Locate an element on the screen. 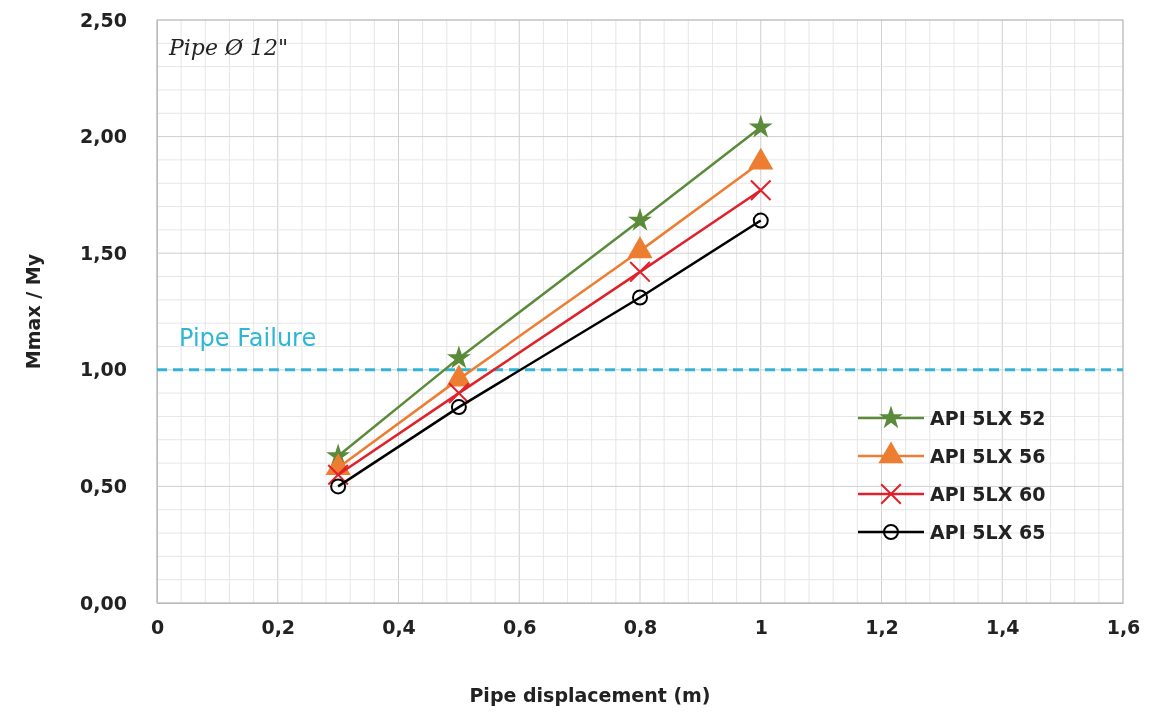  y-tick-label: 1,50 is located at coordinates (103, 252).